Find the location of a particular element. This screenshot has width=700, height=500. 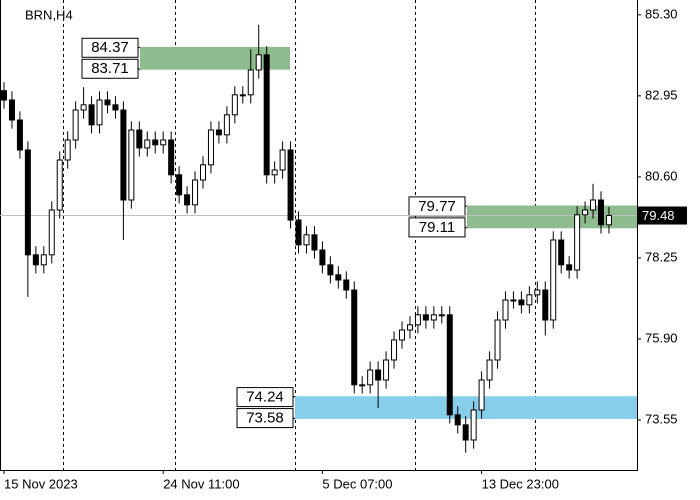

y-tick-label: 73.55 is located at coordinates (661, 418).